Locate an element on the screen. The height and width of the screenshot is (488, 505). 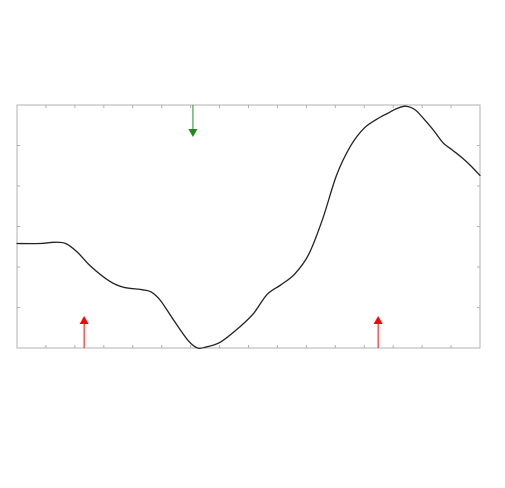
peak-marker-arrow is located at coordinates (193, 121).